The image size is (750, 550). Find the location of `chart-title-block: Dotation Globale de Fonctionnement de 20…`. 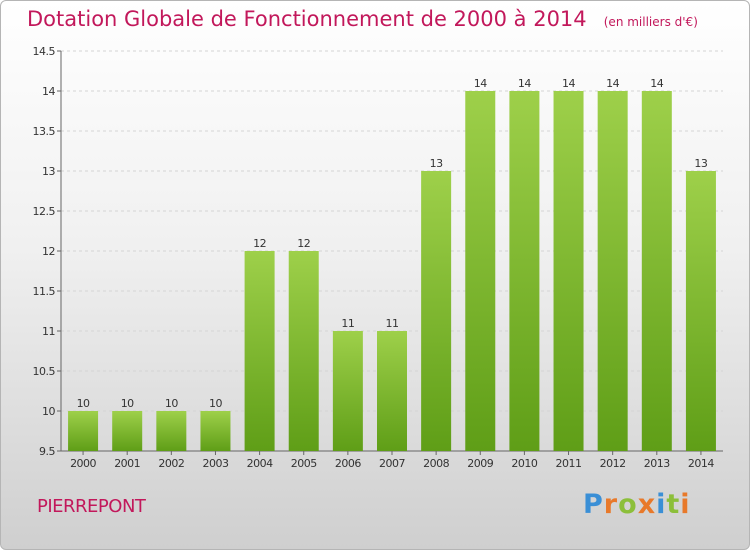

chart-title-block: Dotation Globale de Fonctionnement de 20… is located at coordinates (362, 19).